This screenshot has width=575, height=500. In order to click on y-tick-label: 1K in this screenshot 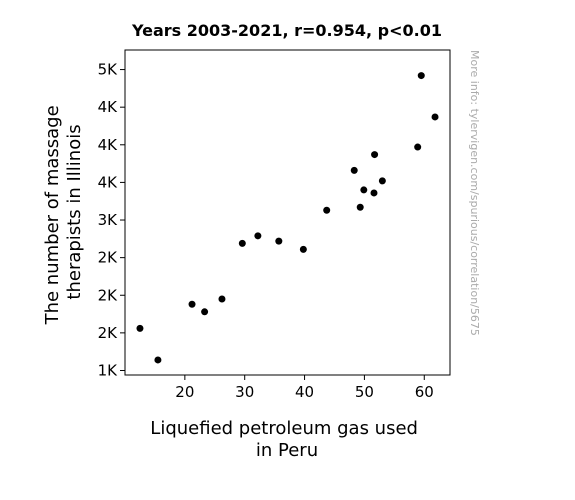, I will do `click(108, 370)`.